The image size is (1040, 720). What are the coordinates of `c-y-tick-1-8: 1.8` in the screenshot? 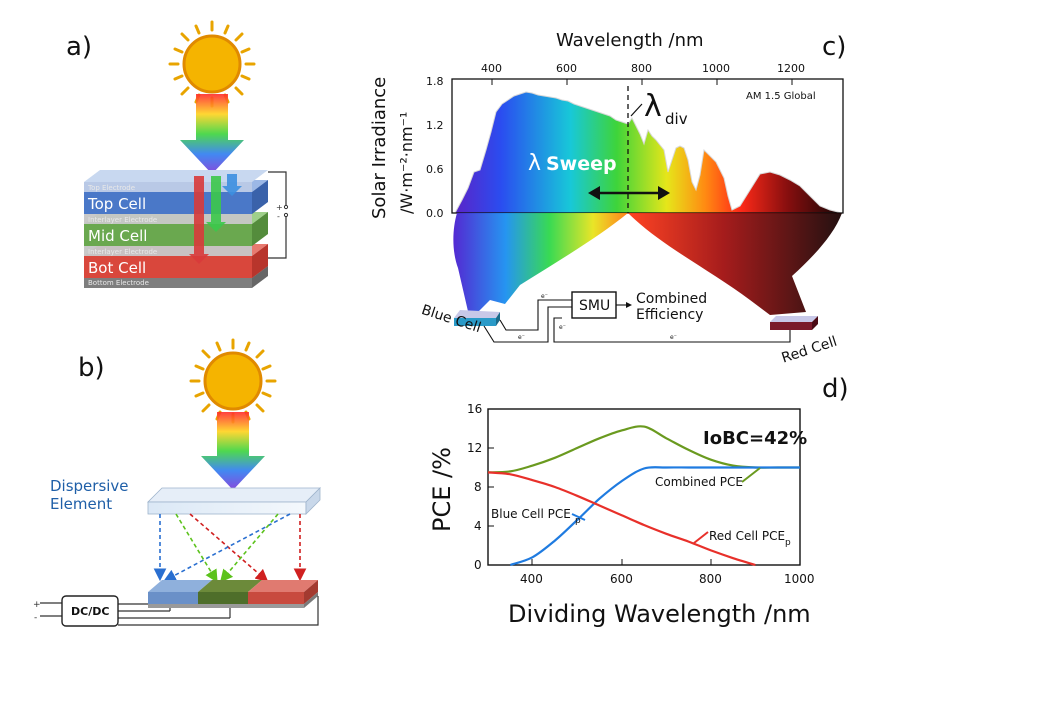 It's located at (435, 81).